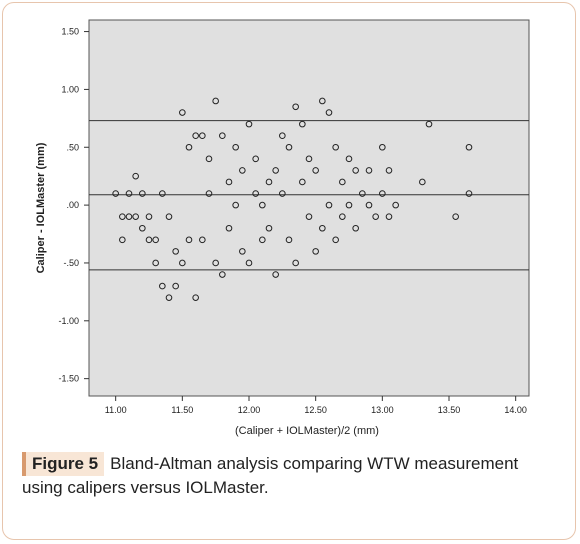 The width and height of the screenshot is (580, 544). What do you see at coordinates (68, 321) in the screenshot?
I see `y-tick-label: -1.00` at bounding box center [68, 321].